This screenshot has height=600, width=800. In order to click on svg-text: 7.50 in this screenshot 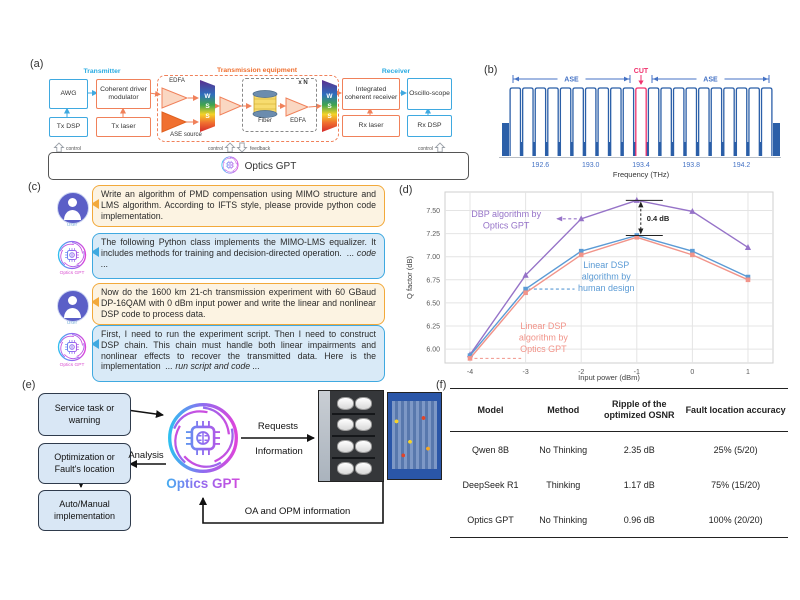, I will do `click(433, 211)`.